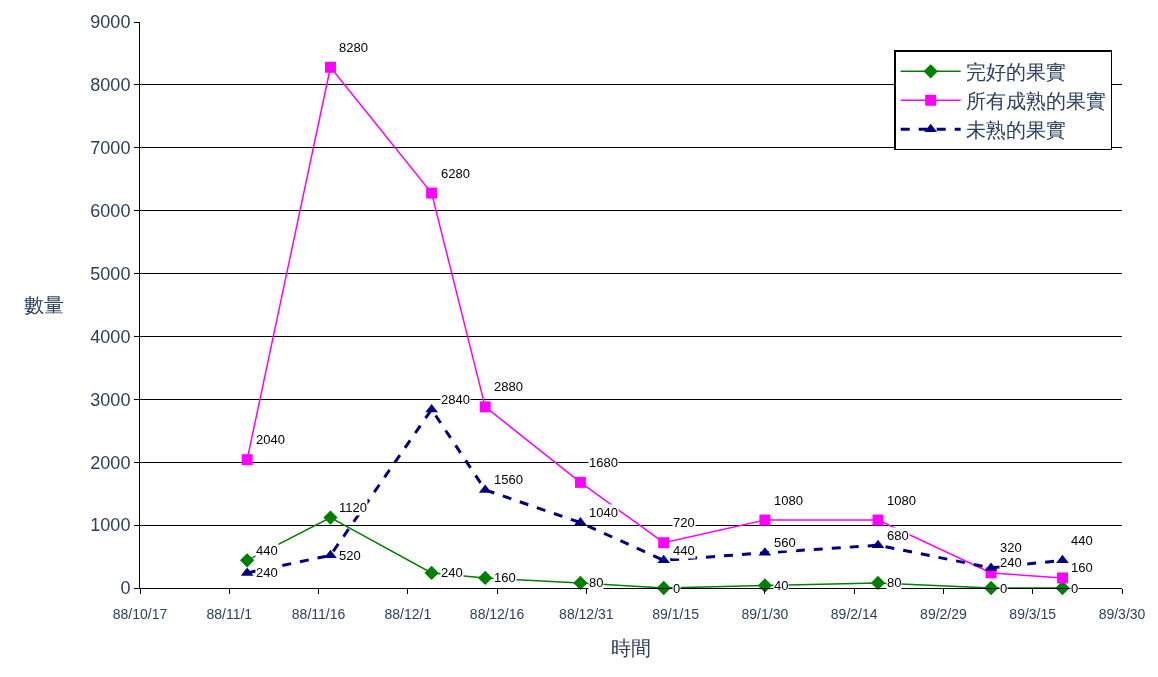 The height and width of the screenshot is (677, 1158). What do you see at coordinates (110, 210) in the screenshot?
I see `y-tick-label: 6000` at bounding box center [110, 210].